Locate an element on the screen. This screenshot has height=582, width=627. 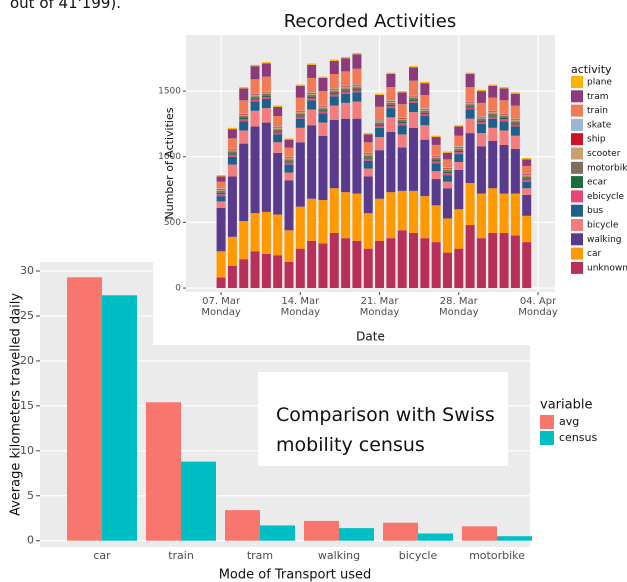
x-tick-label: walking is located at coordinates (339, 555).